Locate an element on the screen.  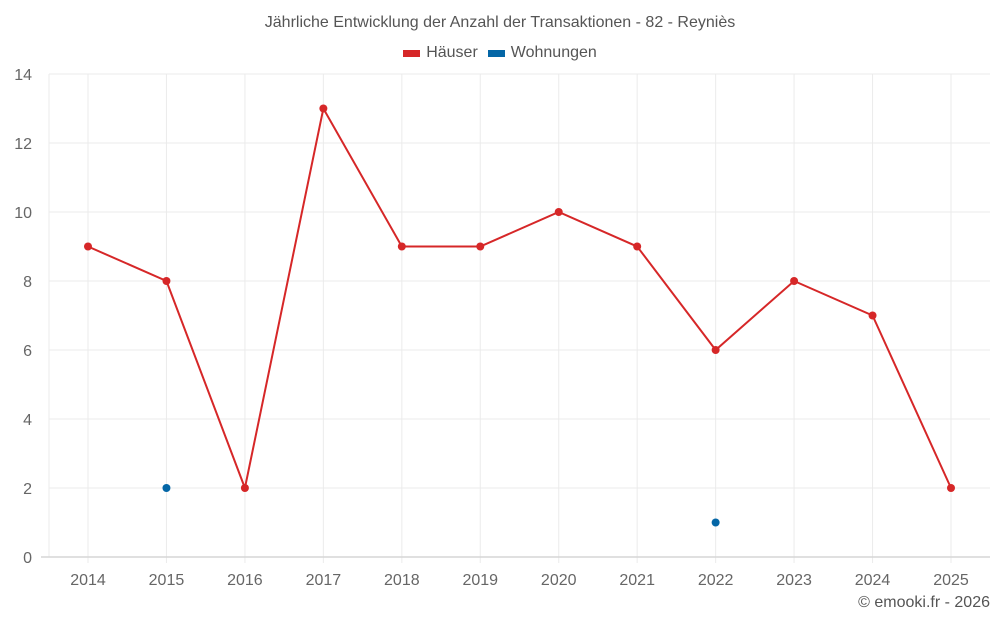
x-tick-label: 2019 is located at coordinates (480, 580).